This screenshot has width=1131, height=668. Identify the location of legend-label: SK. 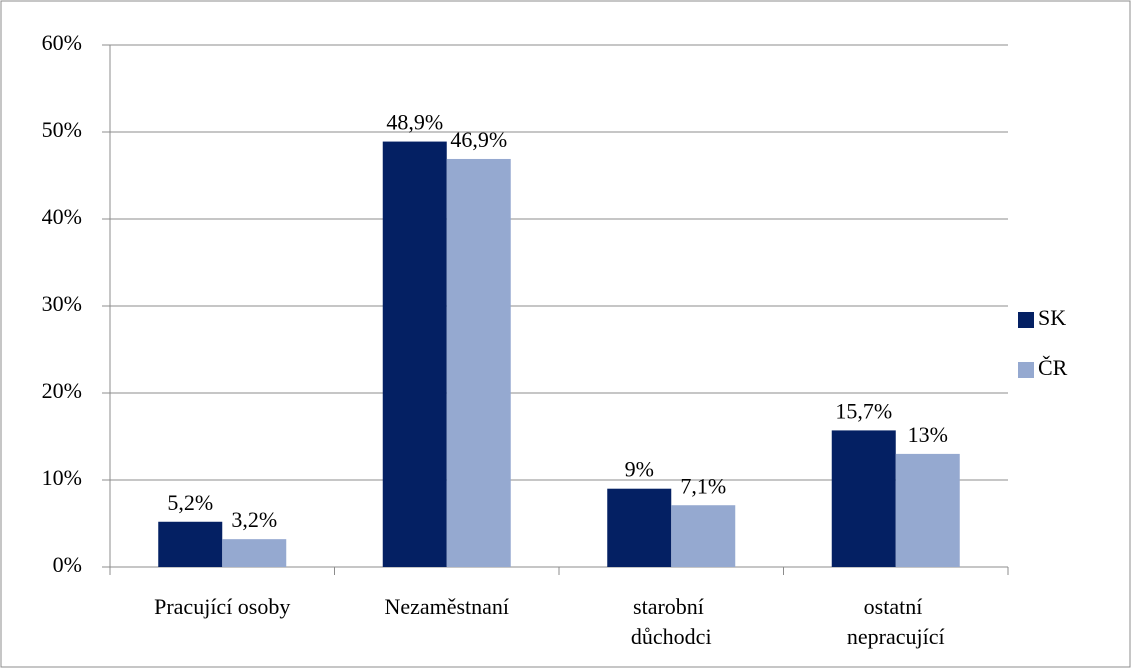
(1052, 317).